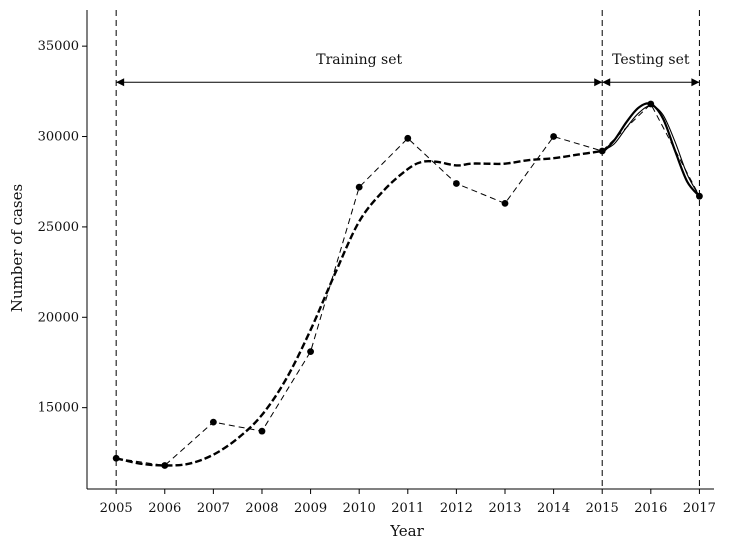  I want to click on y-axis-ticks: 15000 20000 25000 30000 35000, so click(62, 227).